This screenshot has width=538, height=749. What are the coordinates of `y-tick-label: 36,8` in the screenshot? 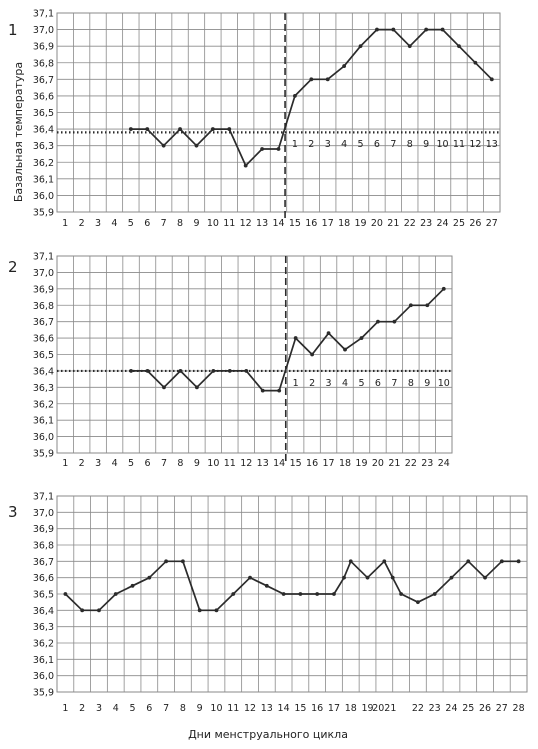 It's located at (43, 63).